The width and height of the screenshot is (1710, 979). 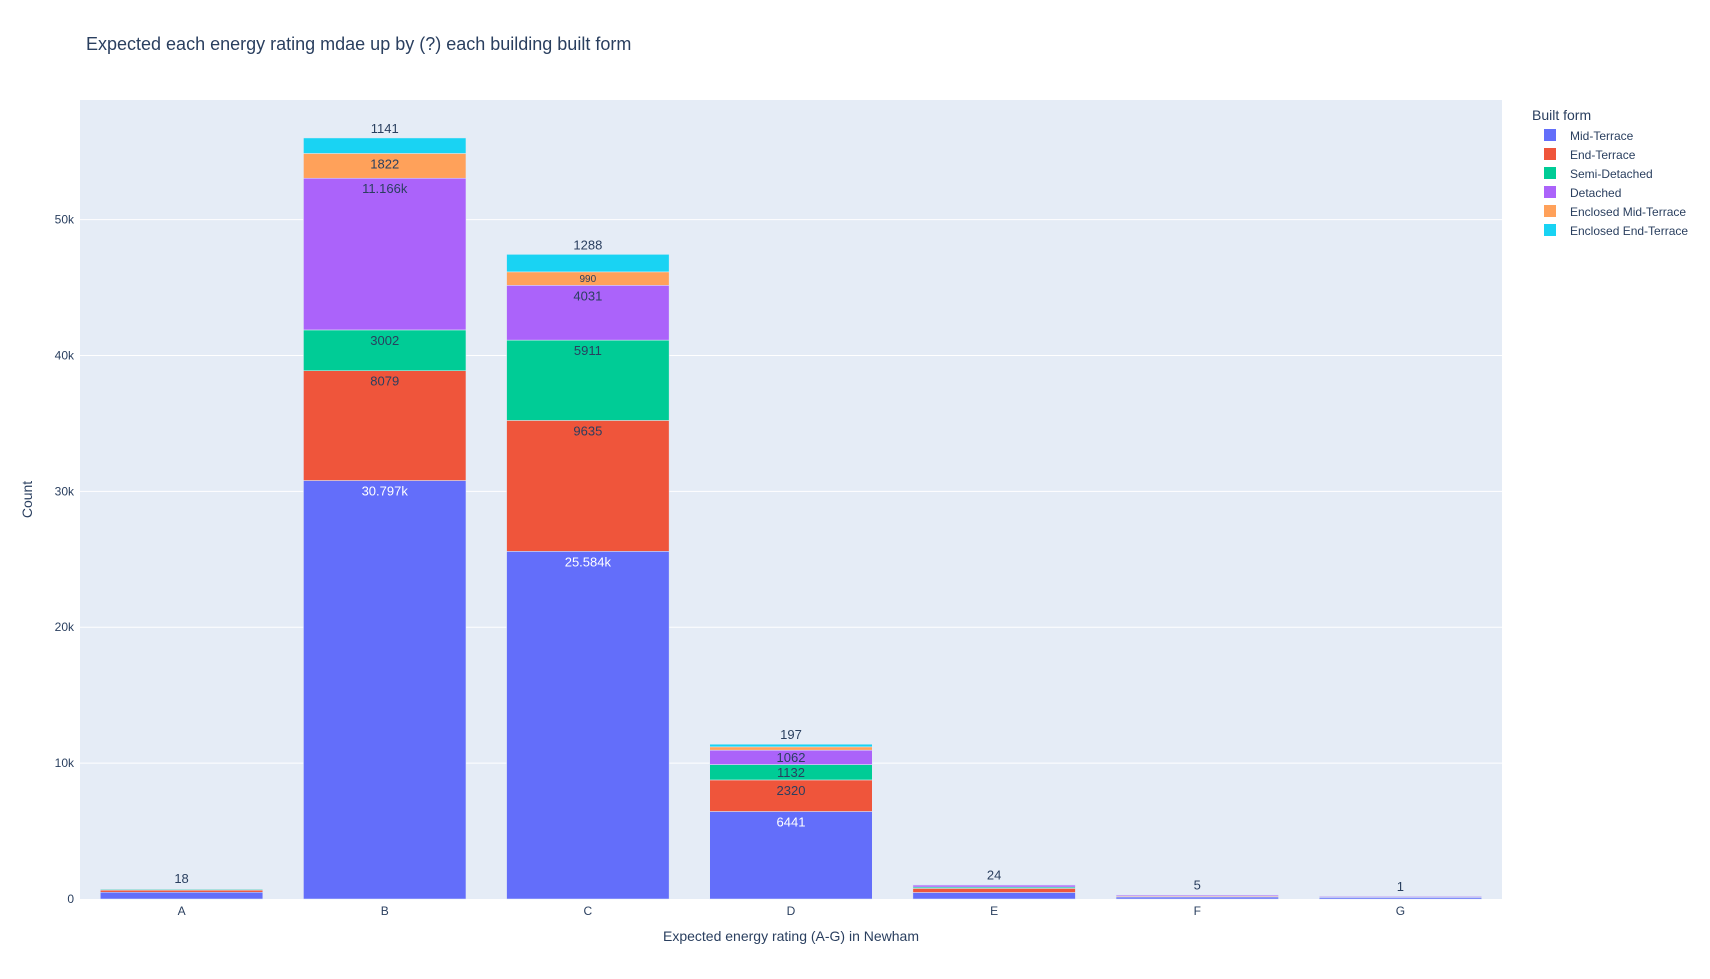 What do you see at coordinates (1629, 231) in the screenshot?
I see `legend-label: Enclosed End-Terrace` at bounding box center [1629, 231].